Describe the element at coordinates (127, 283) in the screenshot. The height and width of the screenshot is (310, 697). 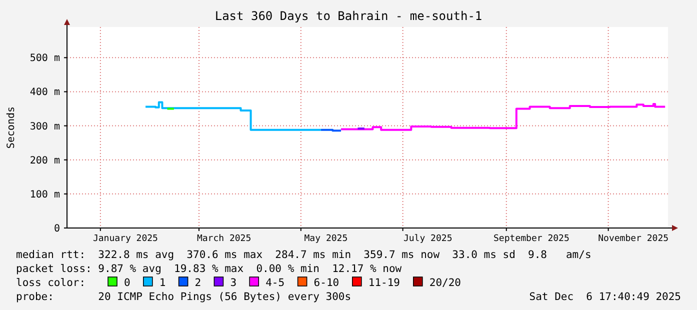
I see `legend-label: 0` at that location.